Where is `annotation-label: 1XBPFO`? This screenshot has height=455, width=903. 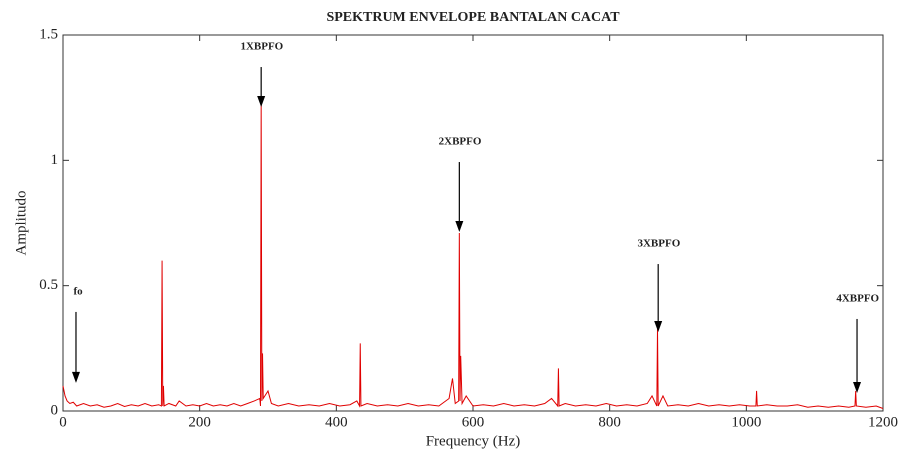
annotation-label: 1XBPFO is located at coordinates (261, 47).